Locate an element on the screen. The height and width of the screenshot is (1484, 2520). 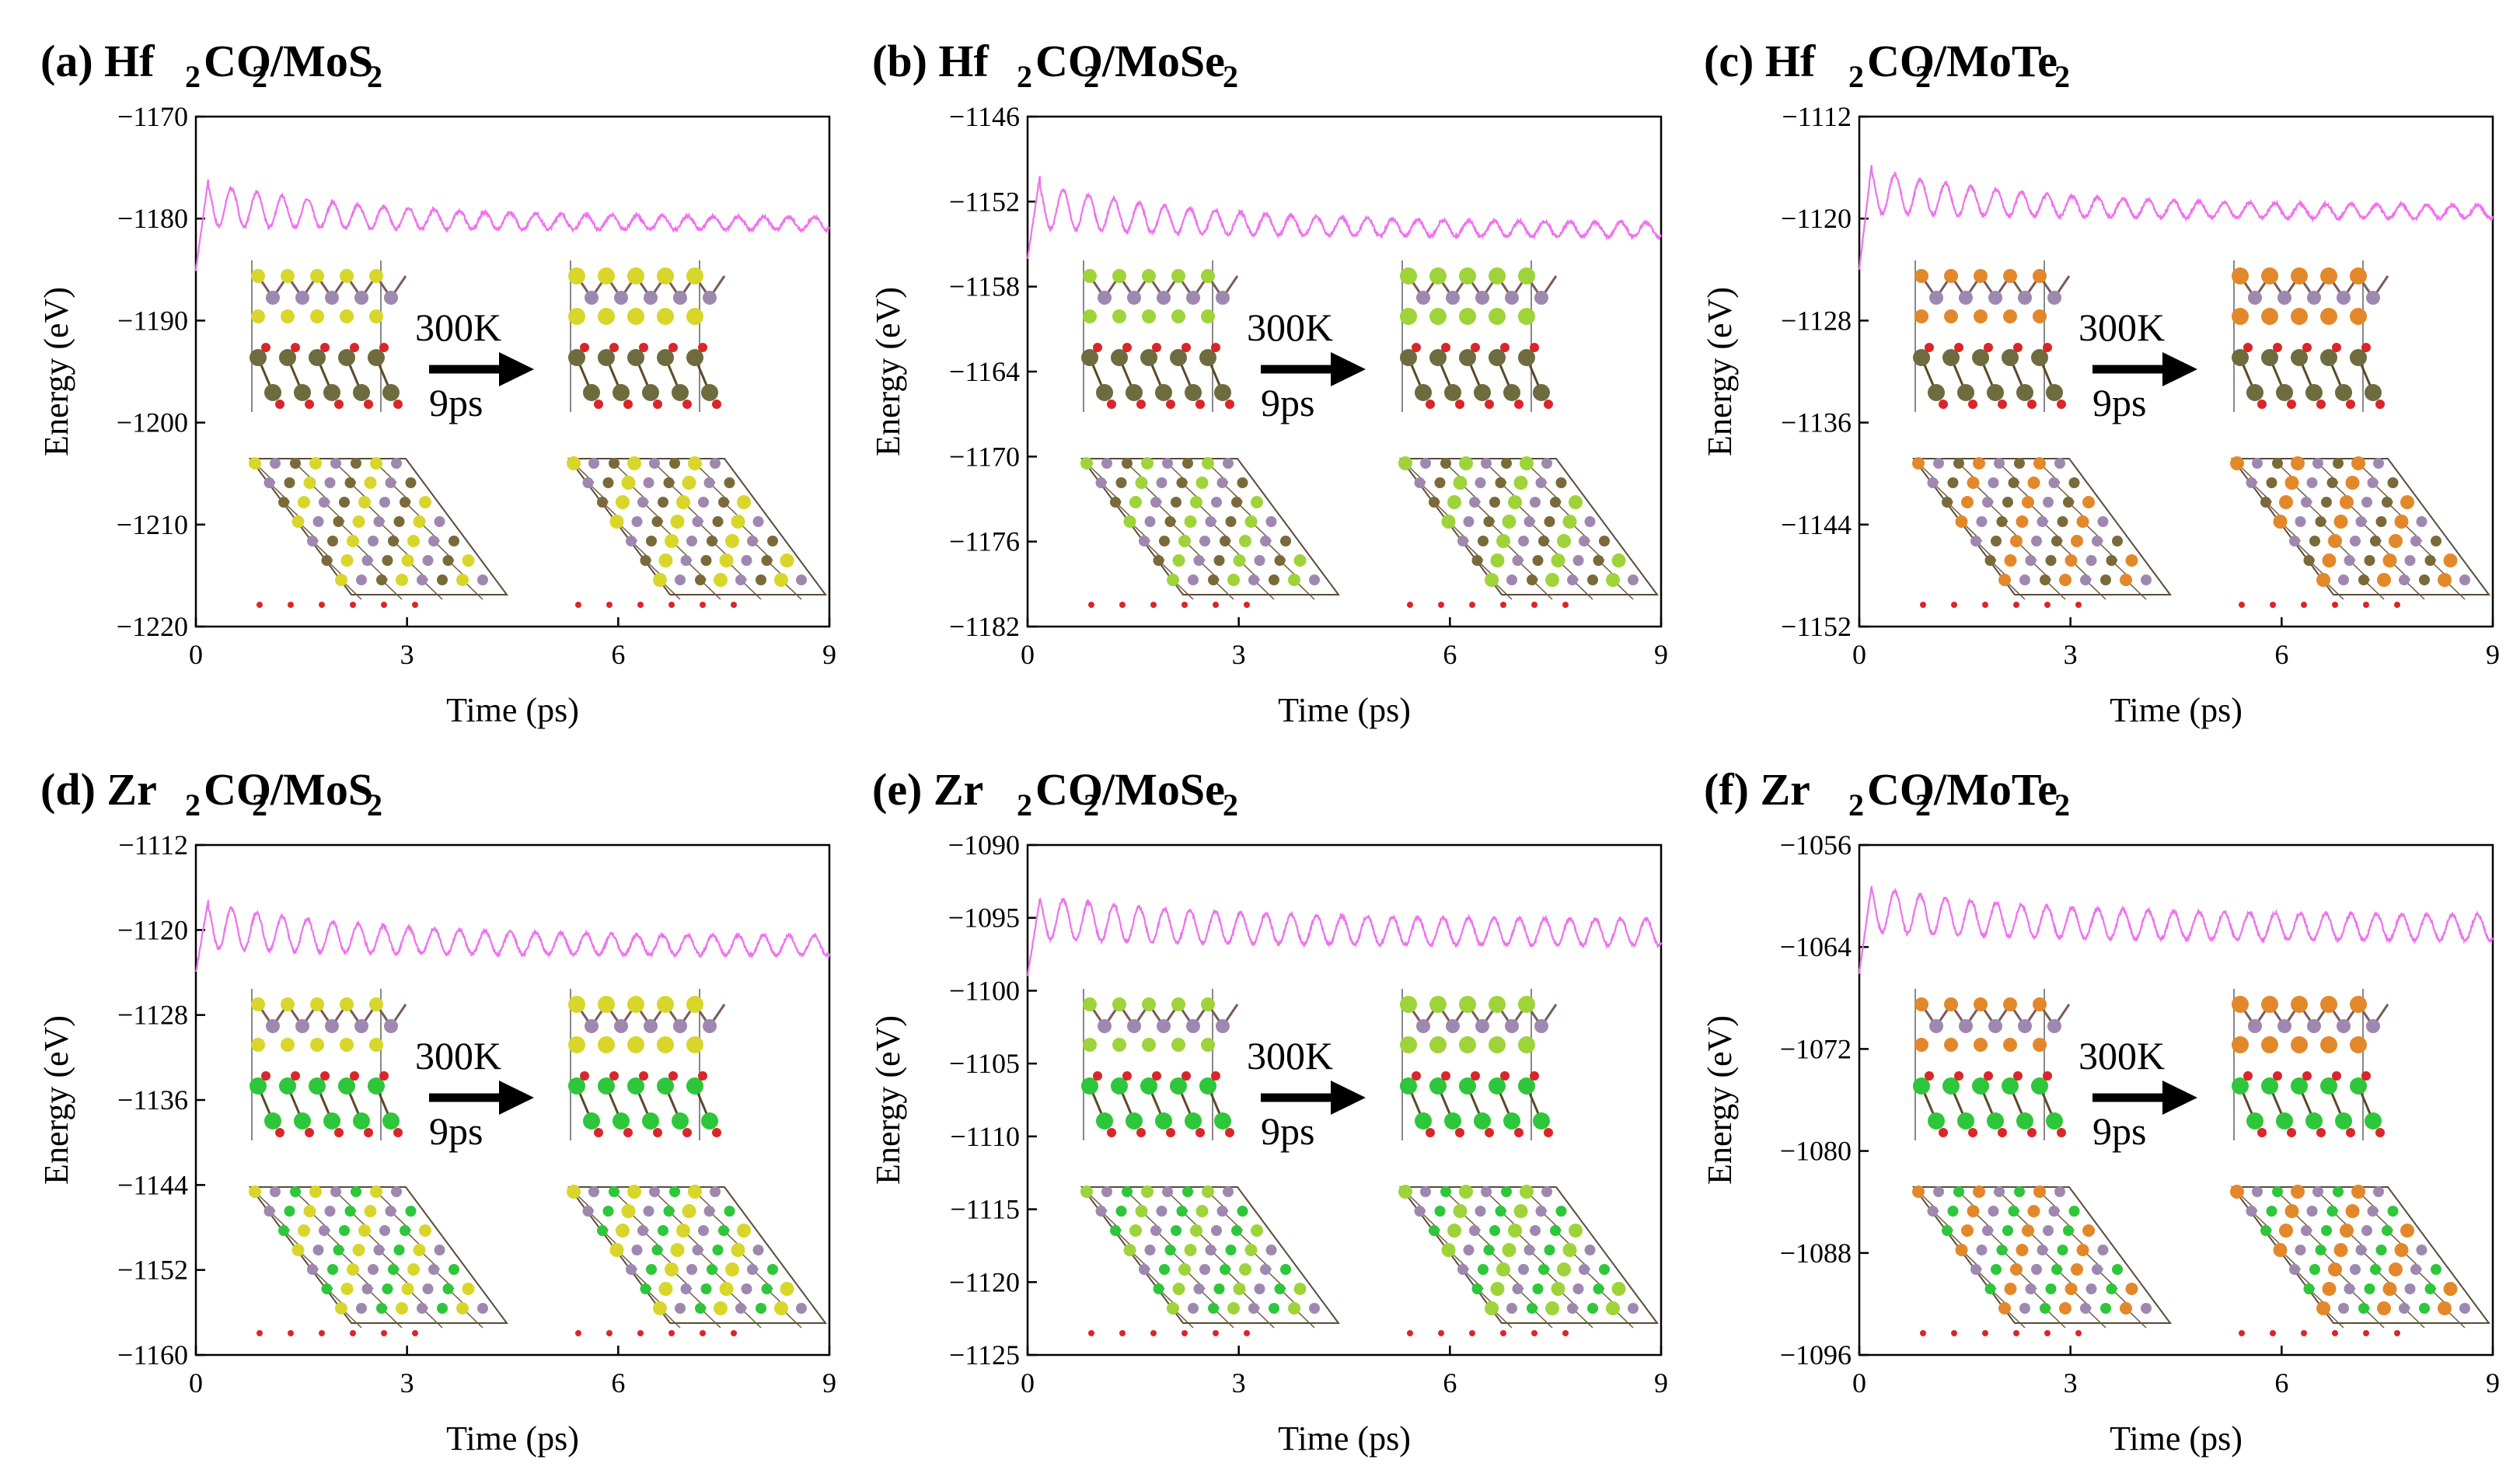
side-view-structure is located at coordinates (1160, 1064).